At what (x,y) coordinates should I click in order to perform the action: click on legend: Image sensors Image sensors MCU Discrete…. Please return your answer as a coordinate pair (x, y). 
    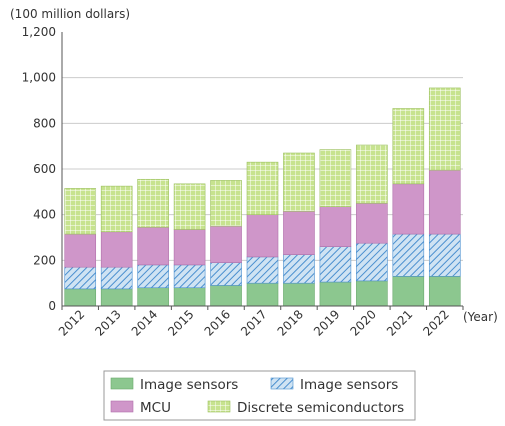
    Looking at the image, I should click on (259, 395).